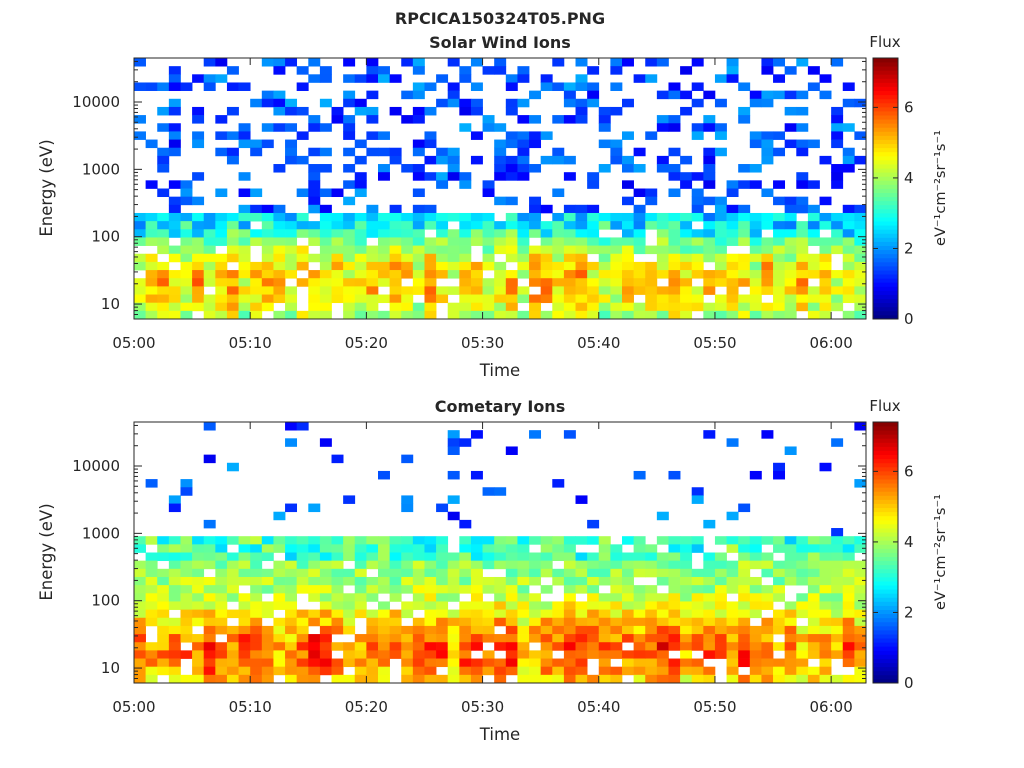 The width and height of the screenshot is (1024, 768). I want to click on colorbar-units: eV⁻¹cm⁻²sr⁻¹s⁻¹, so click(941, 552).